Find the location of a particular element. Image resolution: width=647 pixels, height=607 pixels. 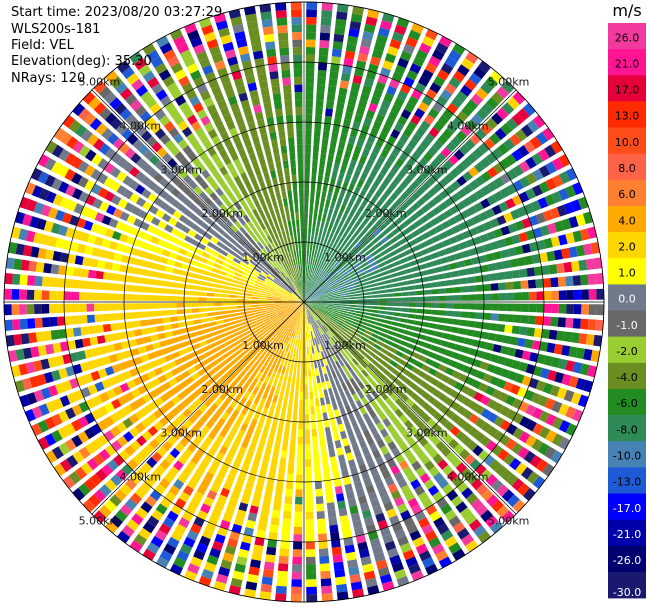

colorbar-tick-label: 6.0 is located at coordinates (627, 194).